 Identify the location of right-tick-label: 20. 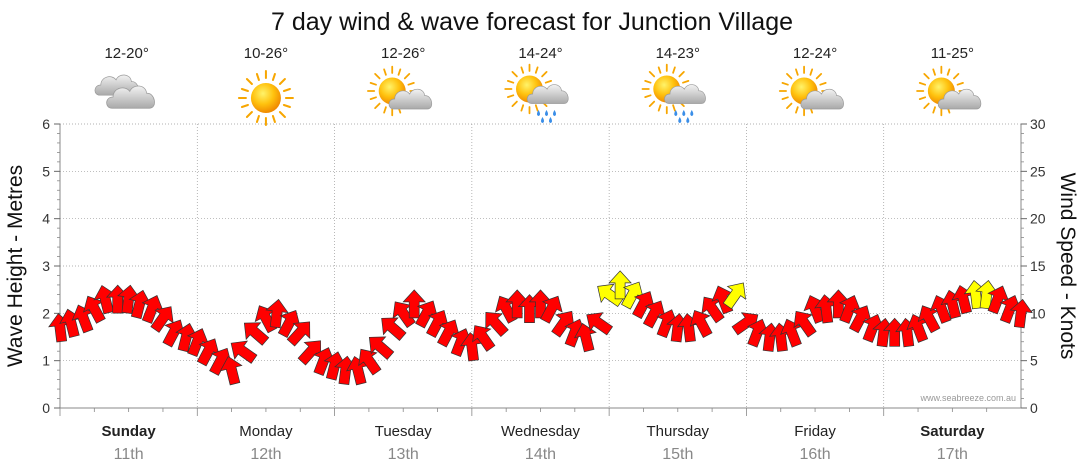
(1038, 219).